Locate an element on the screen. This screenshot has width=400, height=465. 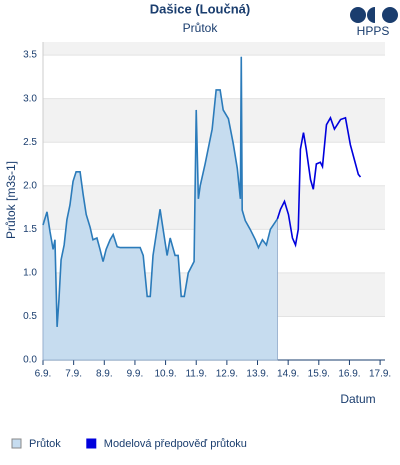
chart-title: Dašice (Loučná) is located at coordinates (200, 8).